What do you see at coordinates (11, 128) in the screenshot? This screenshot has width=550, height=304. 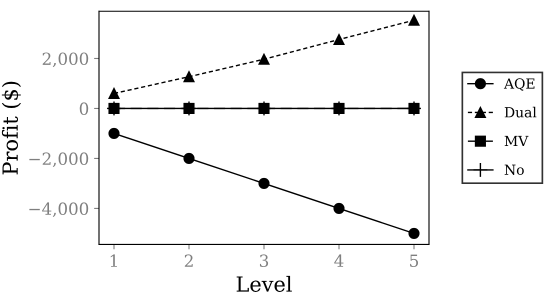 I see `y-axis-title: Profit ($)` at bounding box center [11, 128].